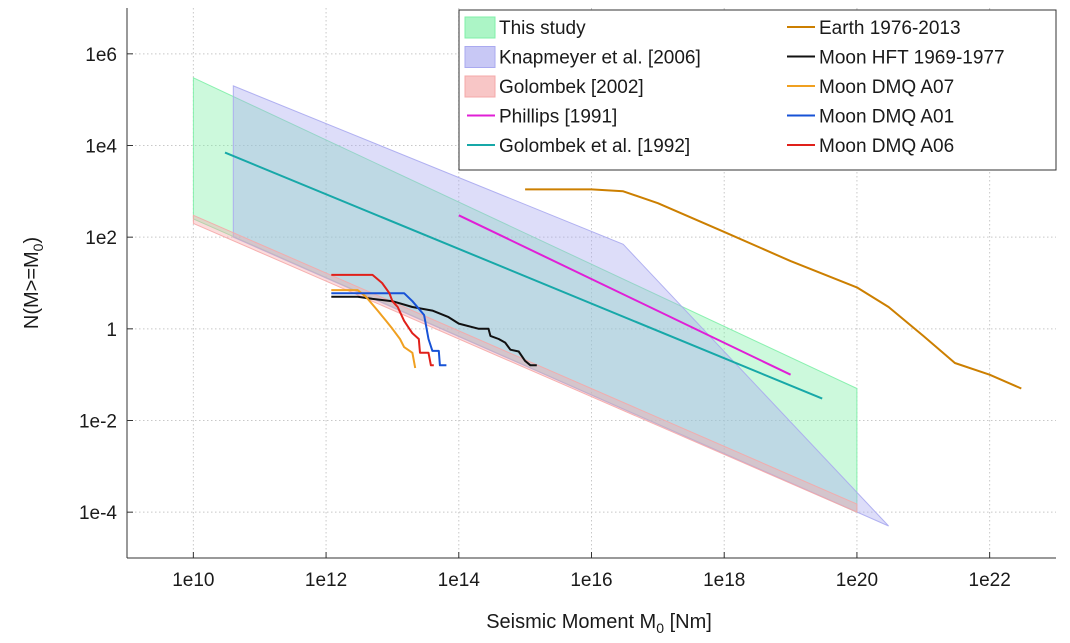  I want to click on x-axis-label-main: Seismic Moment M, so click(571, 622).